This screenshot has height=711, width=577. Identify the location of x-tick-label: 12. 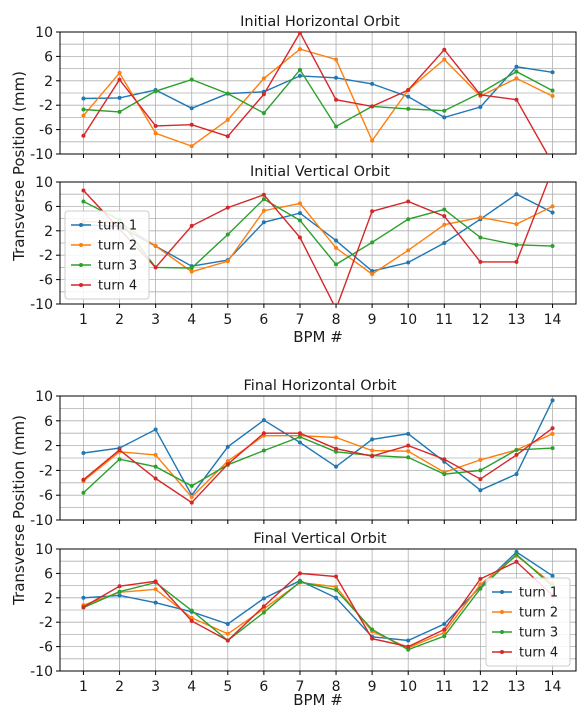
(480, 687).